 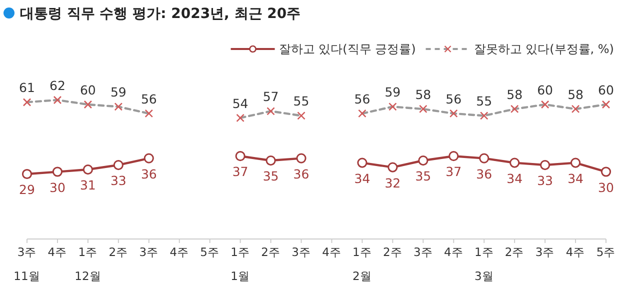 I want to click on data-label: 57, so click(x=270, y=96).